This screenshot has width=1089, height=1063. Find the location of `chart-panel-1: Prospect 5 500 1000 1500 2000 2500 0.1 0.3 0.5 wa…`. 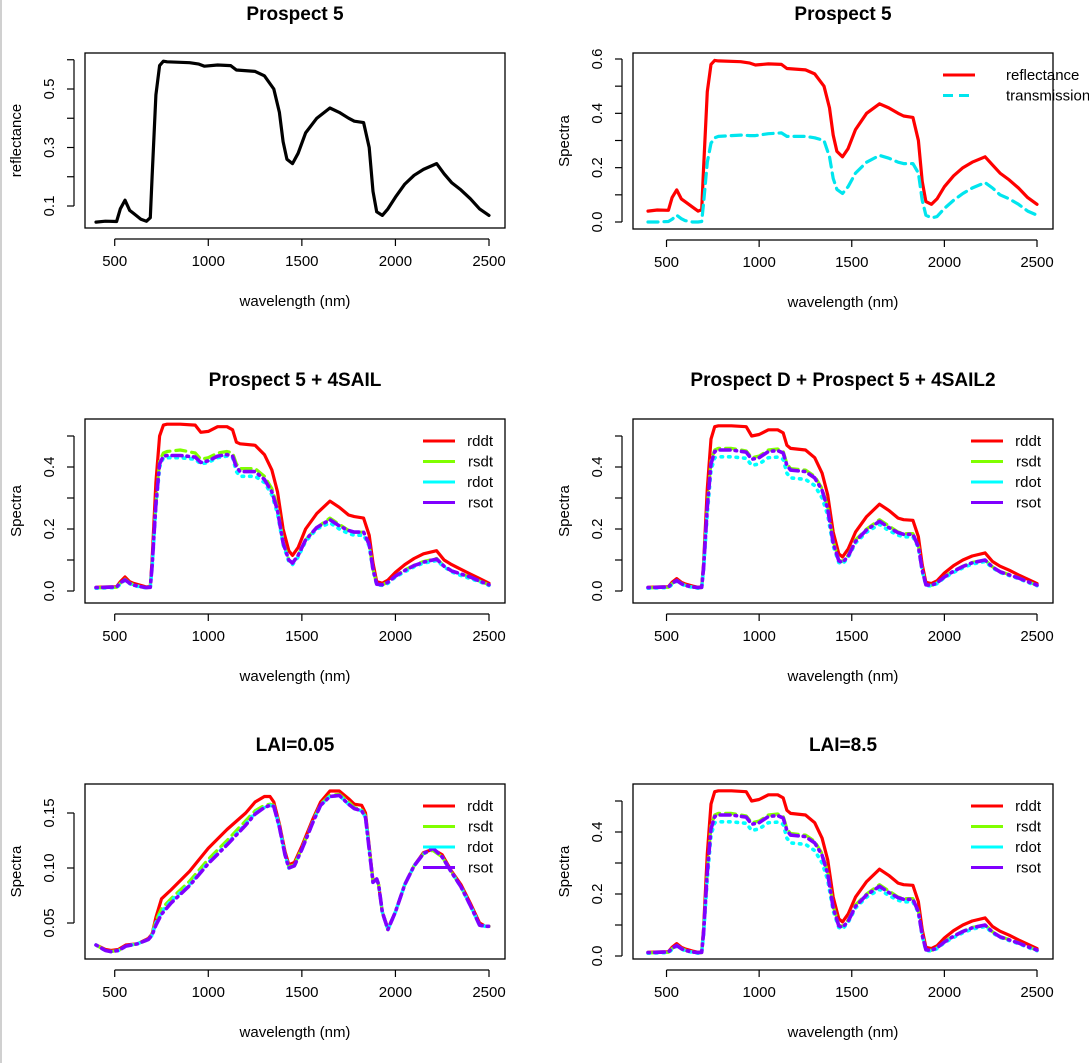

chart-panel-1: Prospect 5 500 1000 1500 2000 2500 0.1 0.3 0.5 wa… is located at coordinates (257, 157).